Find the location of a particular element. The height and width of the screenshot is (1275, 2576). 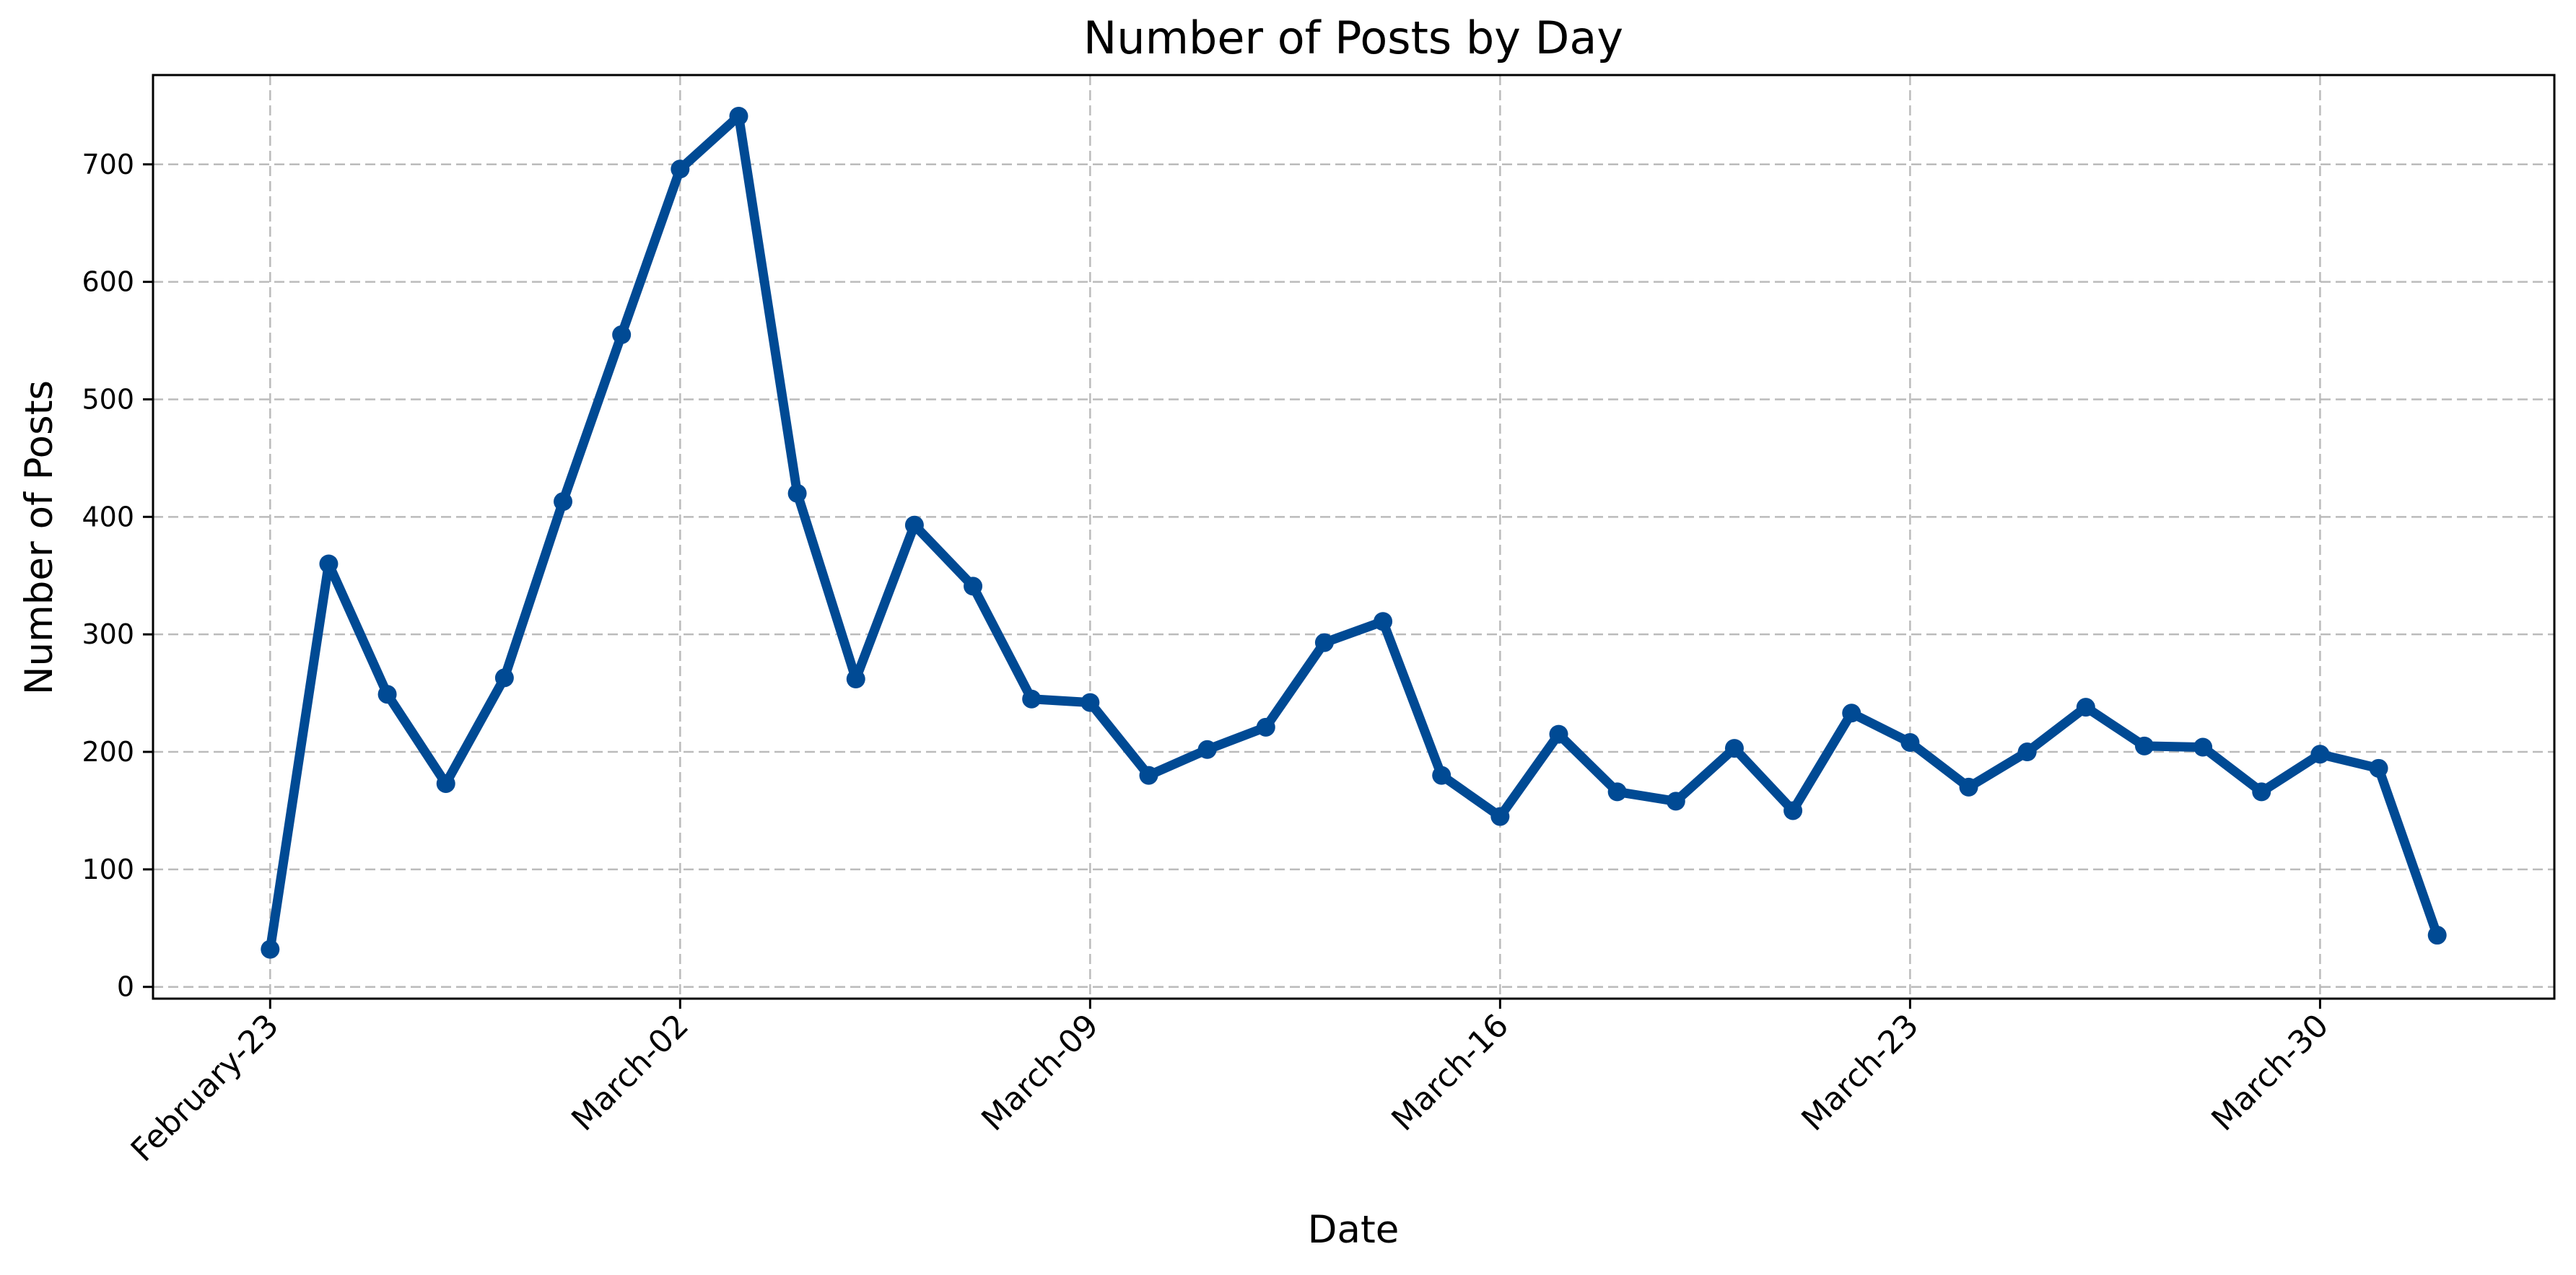

y-tick-label: 100 is located at coordinates (108, 869).